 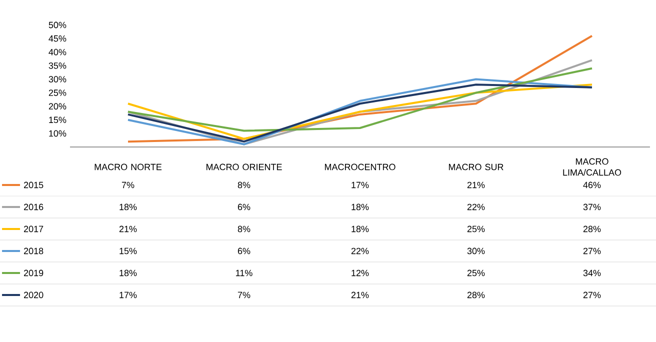 I want to click on y-tick-label: 45%, so click(x=57, y=38).